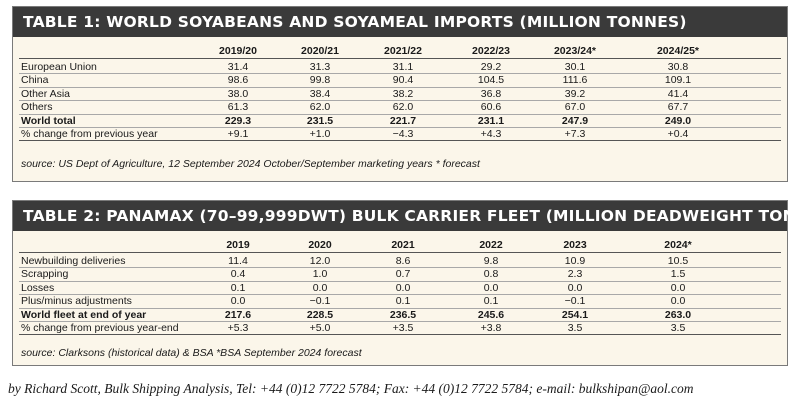 This screenshot has width=800, height=405. I want to click on row-label: World fleet at end of year, so click(84, 314).